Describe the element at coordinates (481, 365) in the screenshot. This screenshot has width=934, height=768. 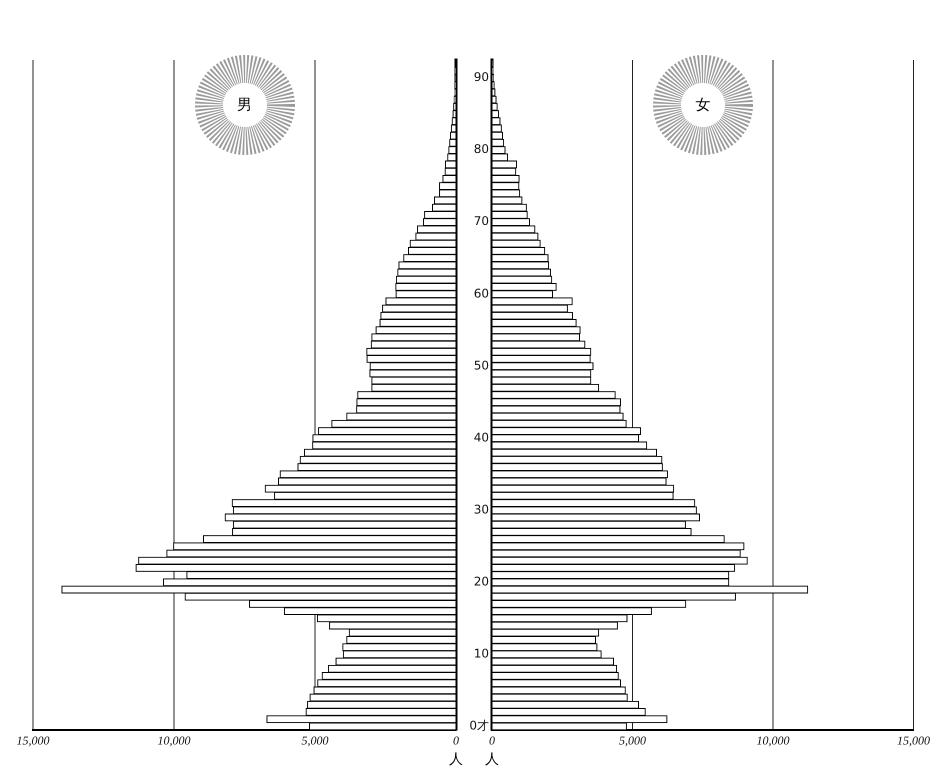
I see `y-tick-label: 50` at that location.